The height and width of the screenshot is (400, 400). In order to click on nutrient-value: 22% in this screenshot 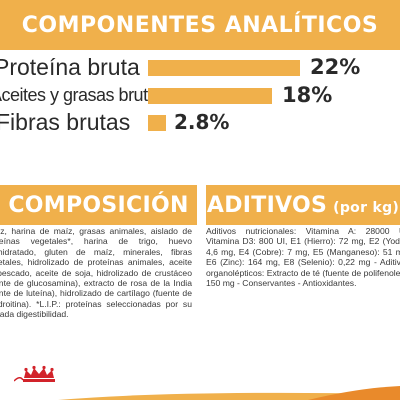, I will do `click(335, 67)`.